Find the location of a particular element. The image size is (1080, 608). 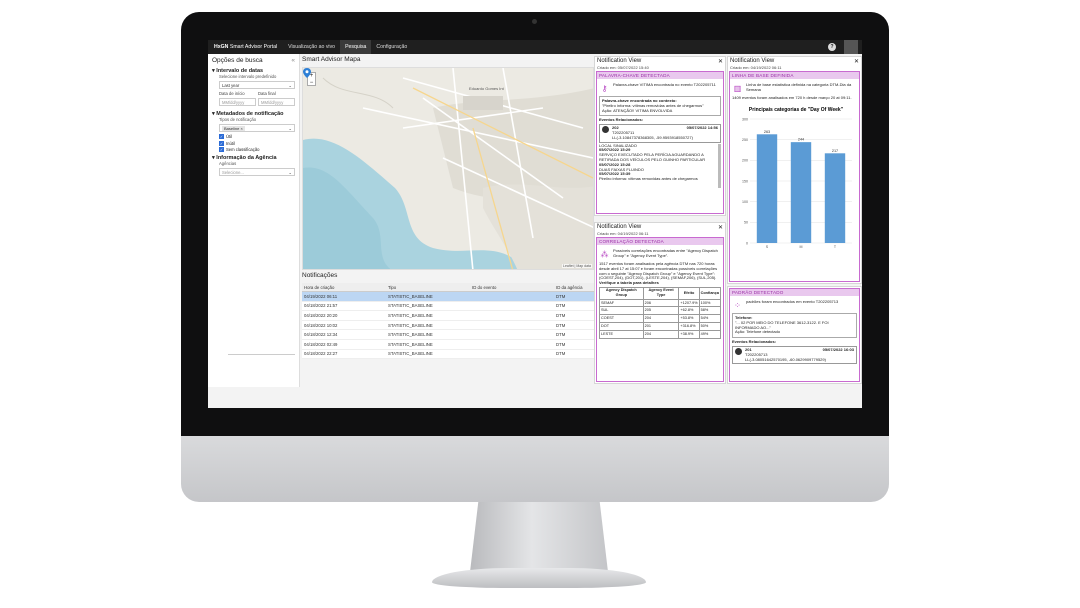

notification-type-select: Baseline × ⌄ is located at coordinates (257, 128).